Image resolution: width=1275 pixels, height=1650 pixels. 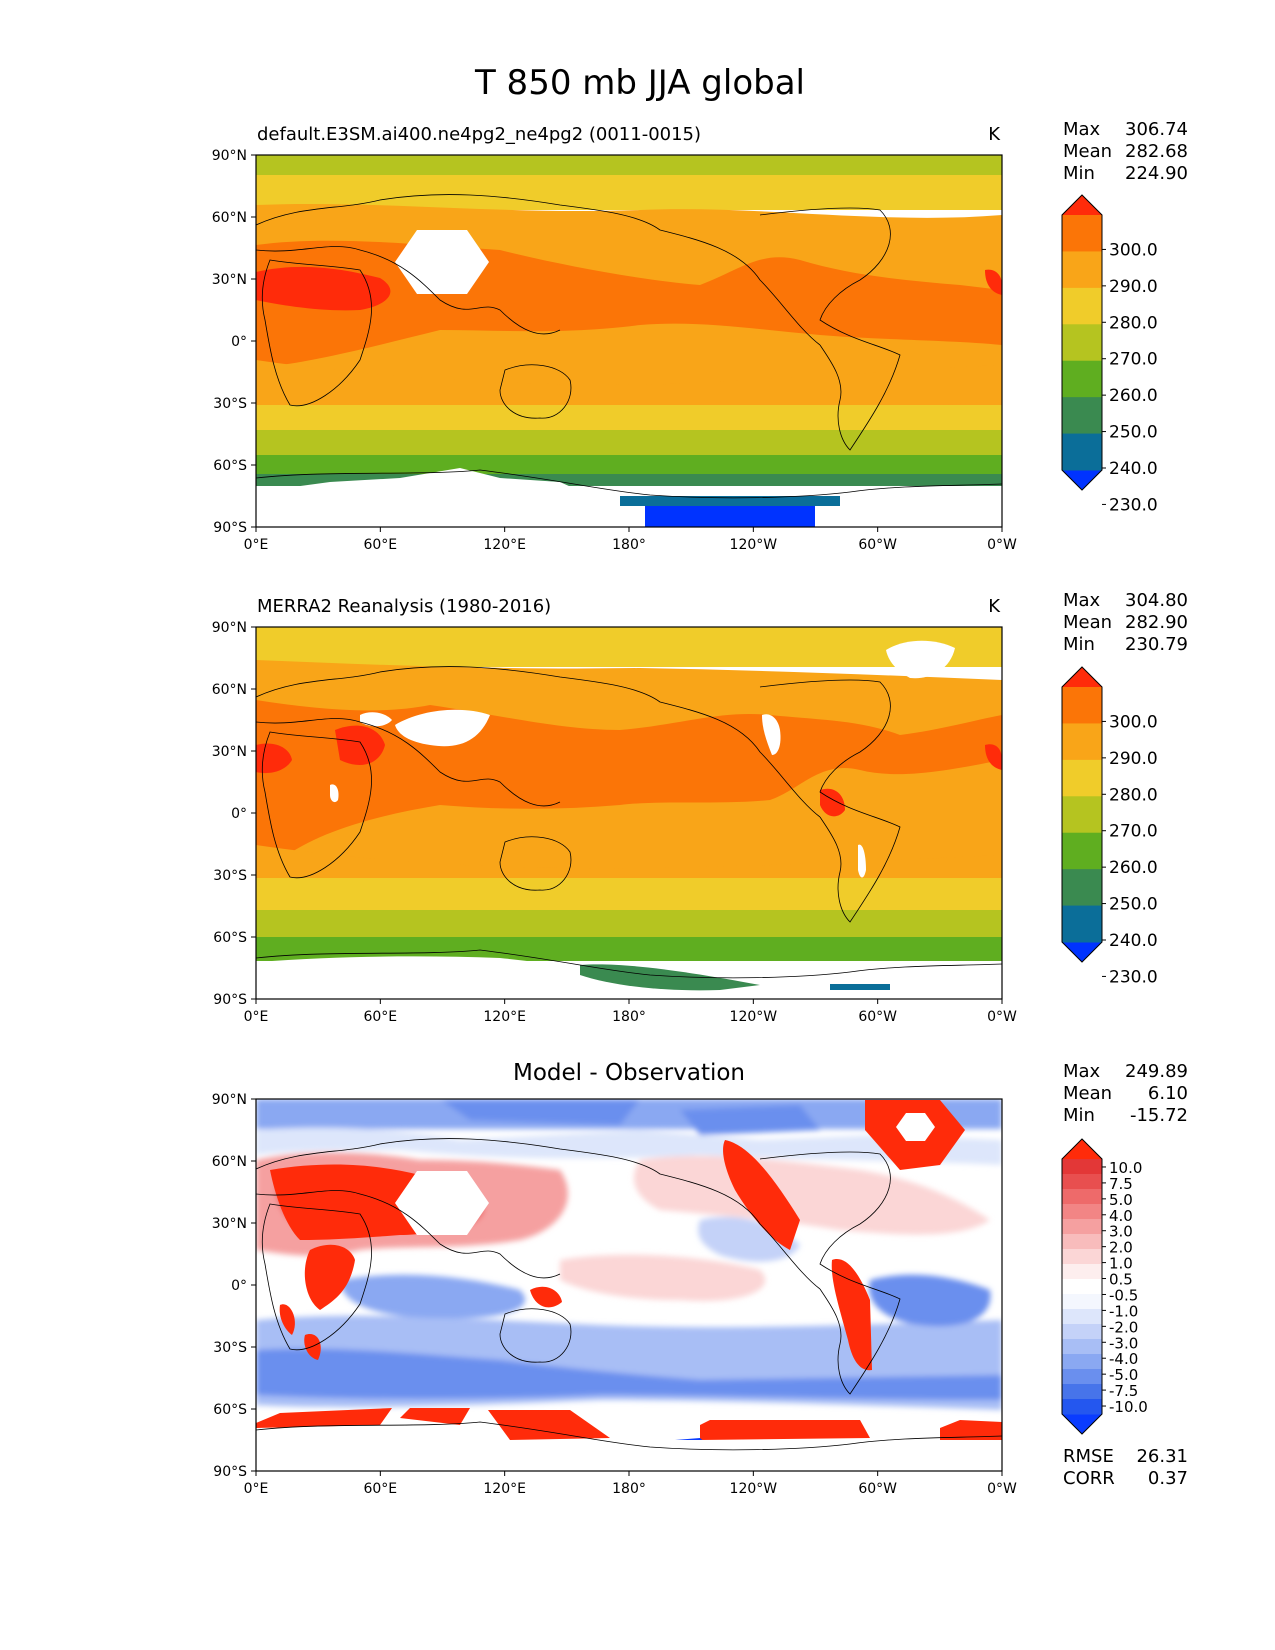 What do you see at coordinates (730, 516) in the screenshot?
I see `cold-sector-ross` at bounding box center [730, 516].